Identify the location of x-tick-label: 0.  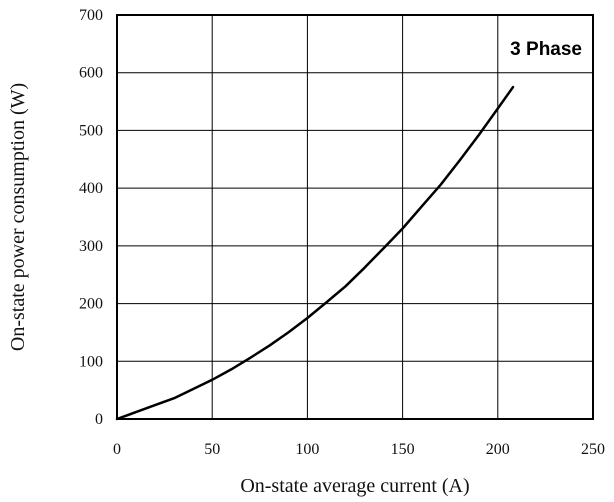
(117, 449).